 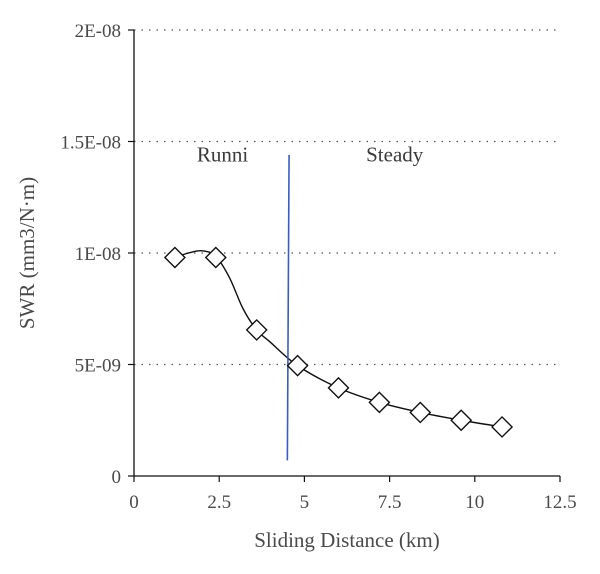 I want to click on x-tick-label-2: 5, so click(x=305, y=502).